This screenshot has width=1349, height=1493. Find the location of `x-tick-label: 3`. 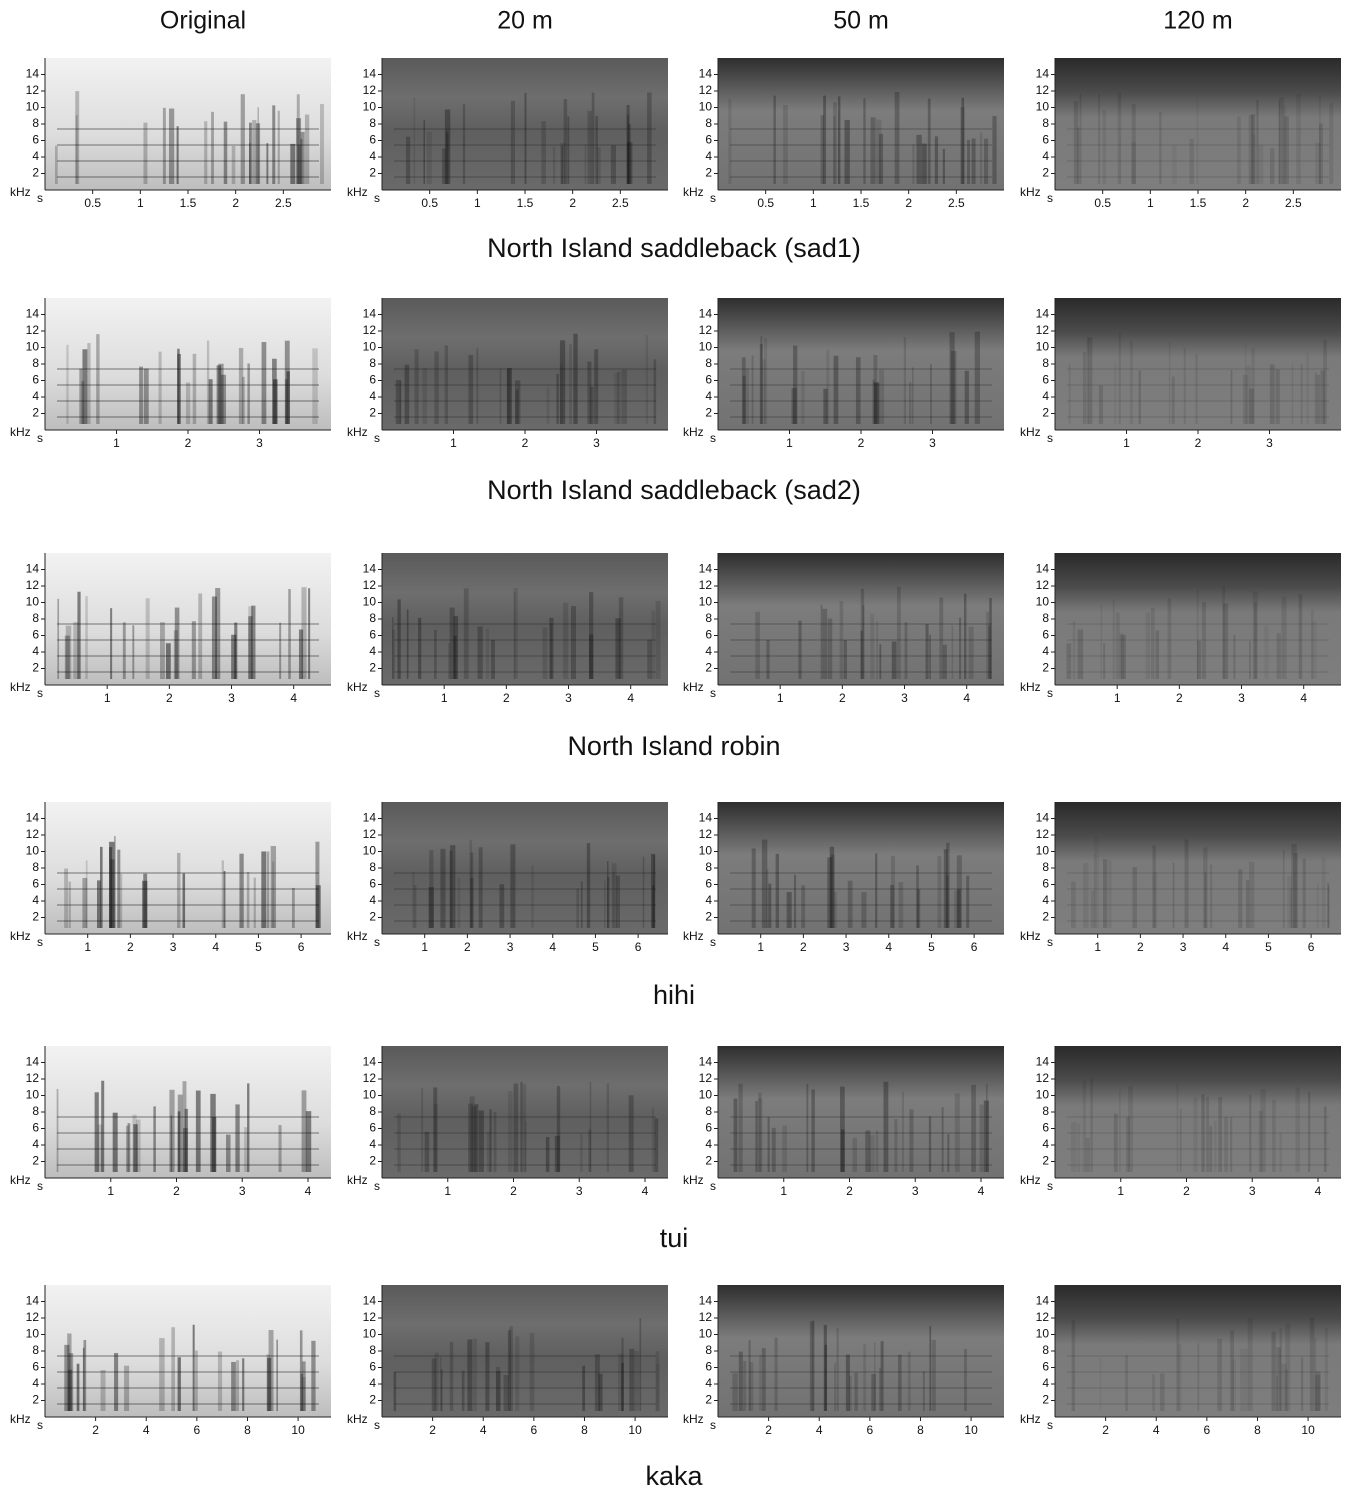

x-tick-label: 3 is located at coordinates (568, 698).